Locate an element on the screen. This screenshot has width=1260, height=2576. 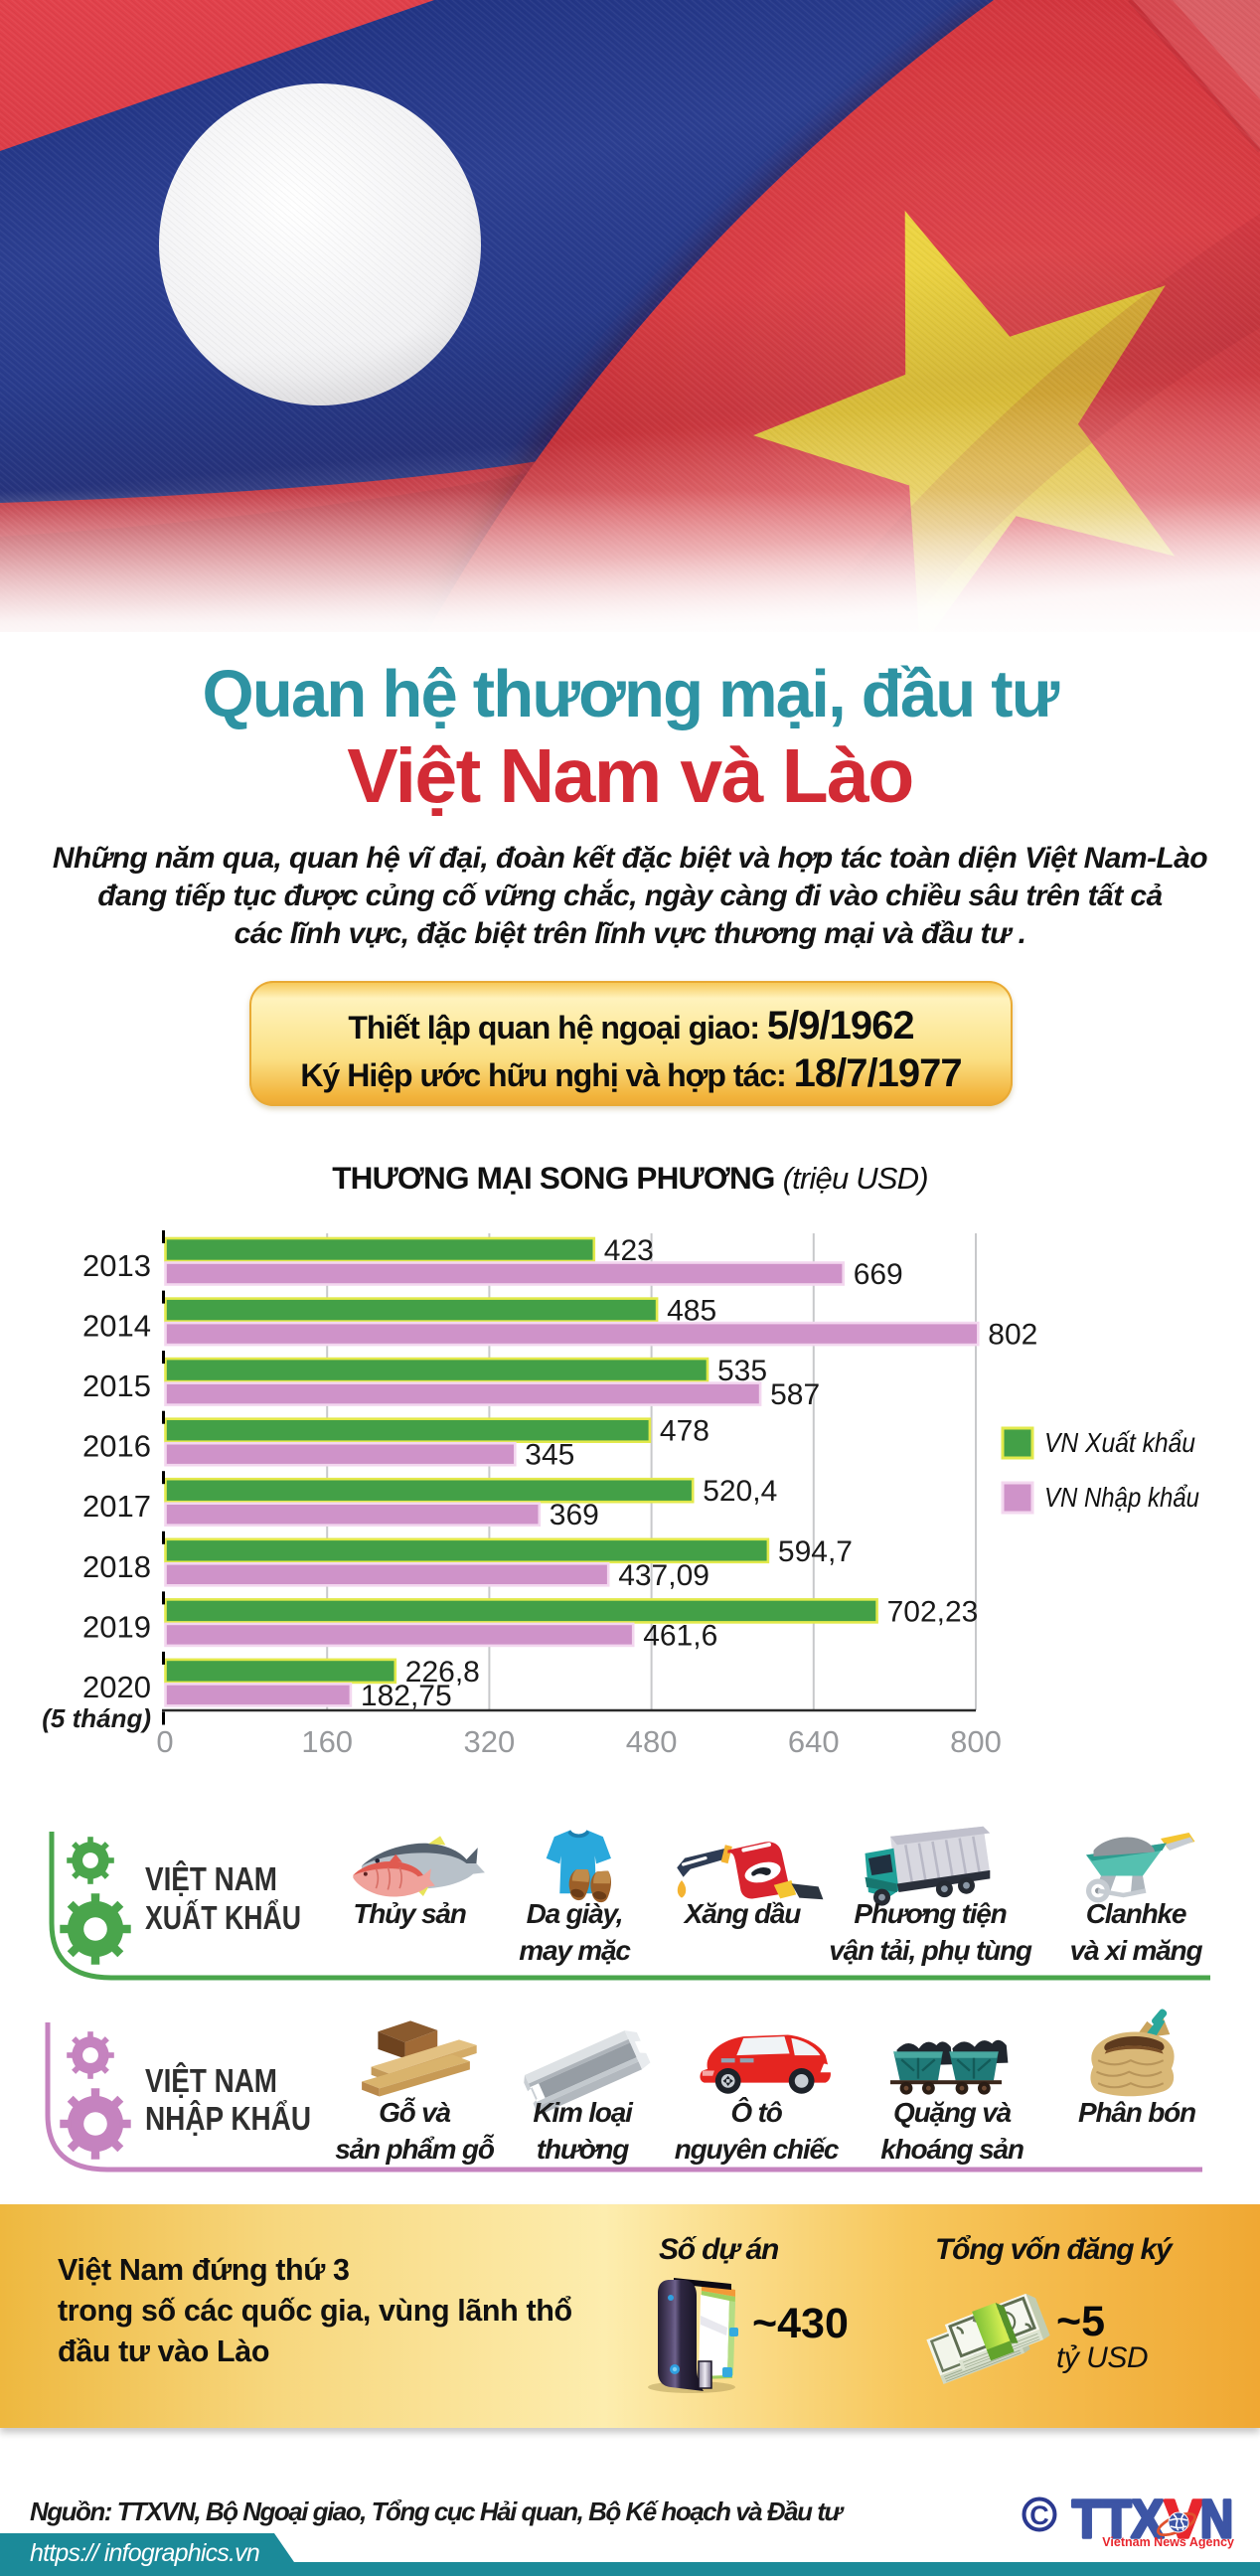
svg-text: 160 is located at coordinates (327, 1741).